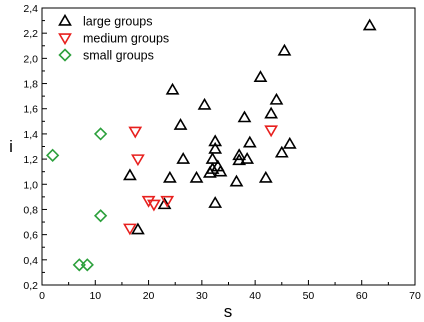 This screenshot has height=322, width=424. I want to click on y-tick-label: 1,4, so click(30, 135).